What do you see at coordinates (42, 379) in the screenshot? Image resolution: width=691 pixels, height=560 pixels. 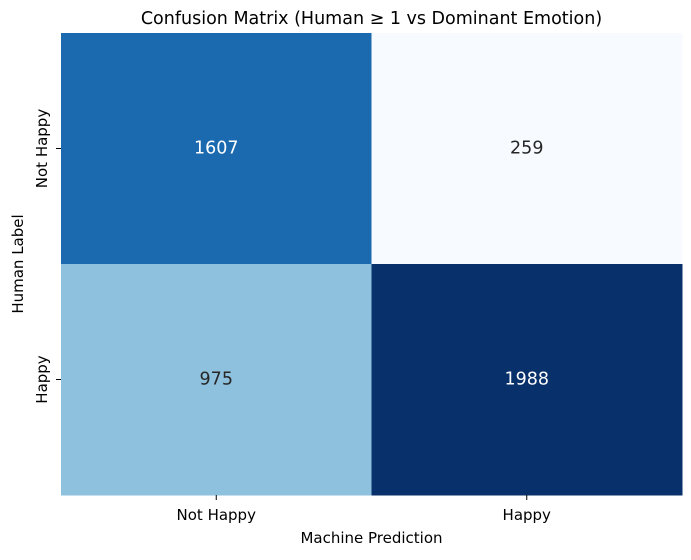 I see `y-tick-label-1: Happy` at bounding box center [42, 379].